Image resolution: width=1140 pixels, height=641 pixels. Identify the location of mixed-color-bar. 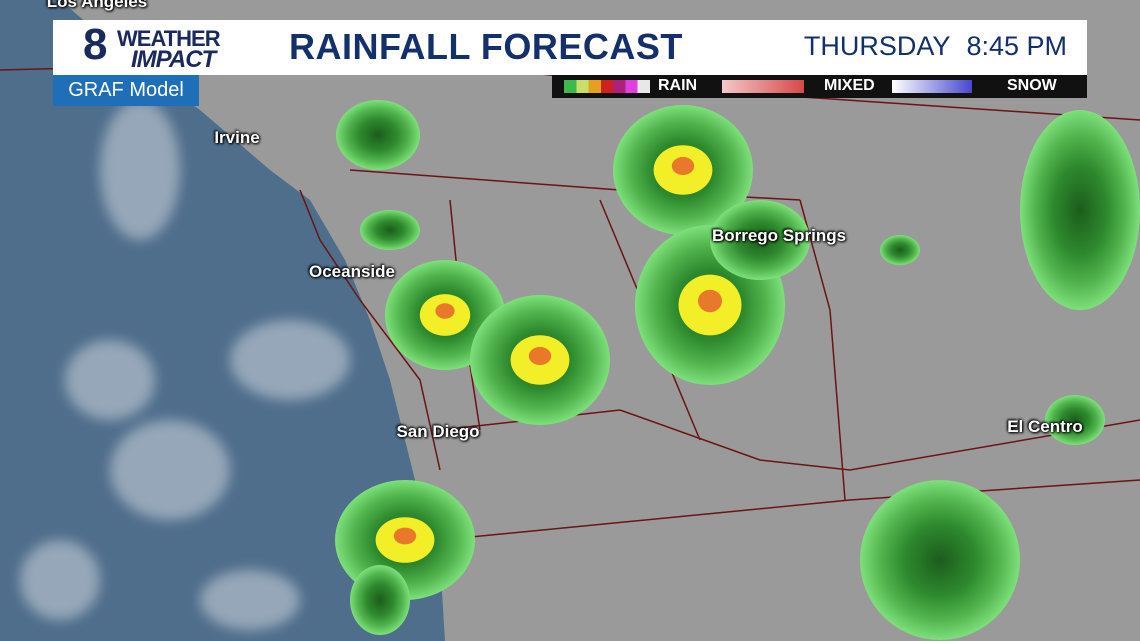
(763, 86).